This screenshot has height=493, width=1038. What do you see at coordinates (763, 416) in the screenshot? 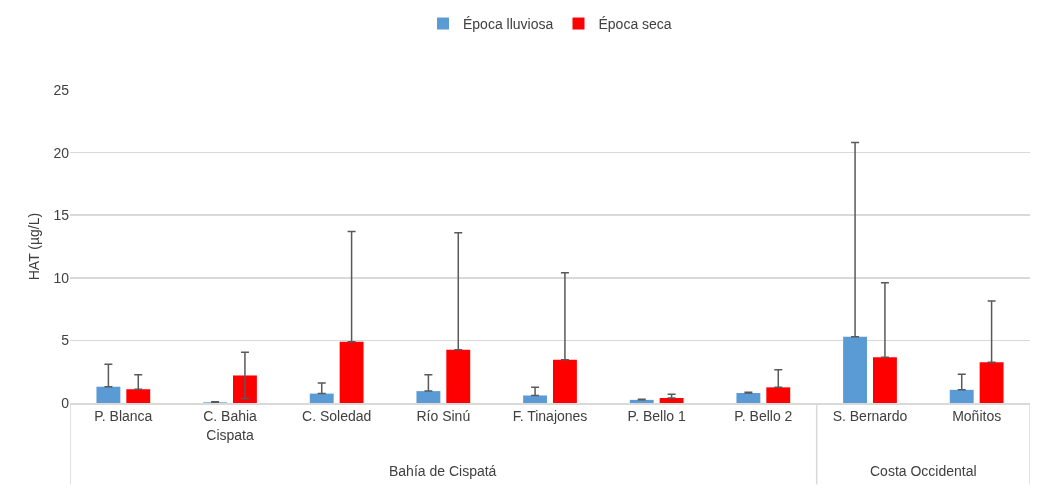
I see `x-tick-label: P. Bello 2` at bounding box center [763, 416].